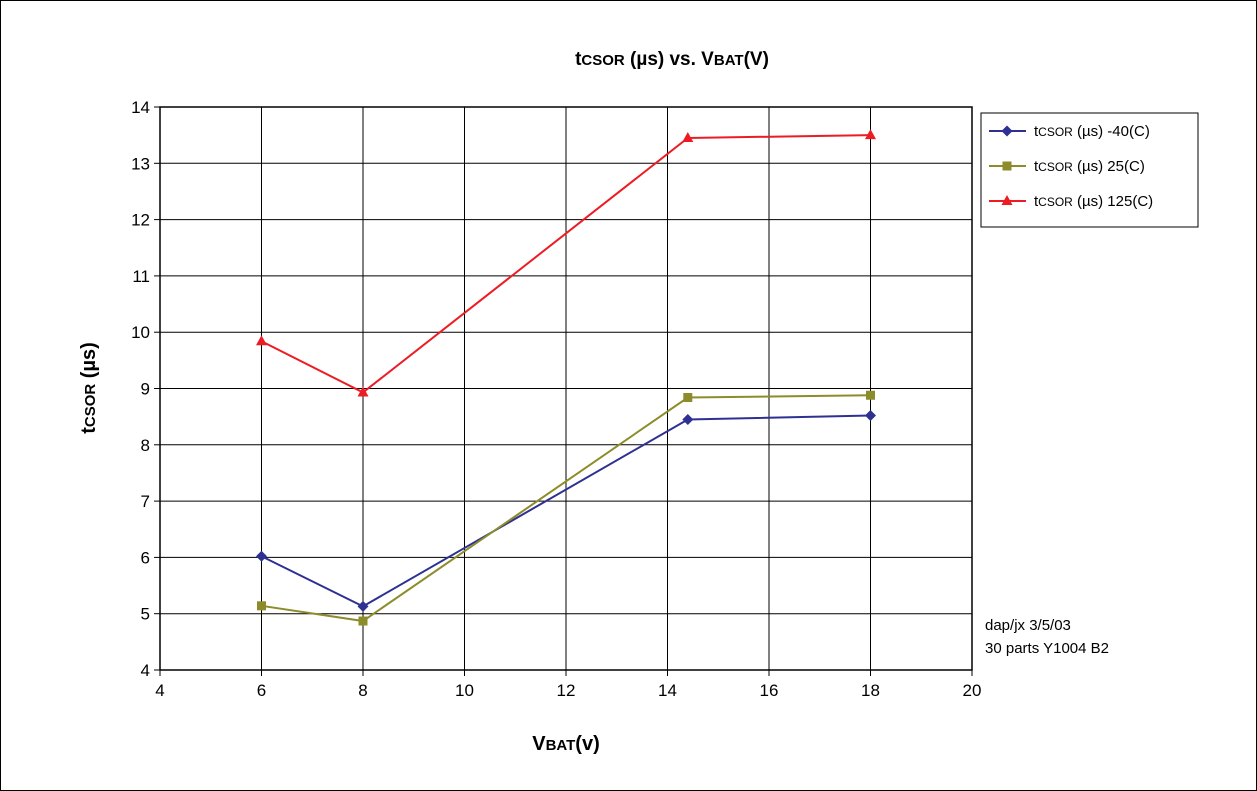 The width and height of the screenshot is (1257, 791). What do you see at coordinates (561, 745) in the screenshot?
I see `xlabel-bat: BAT` at bounding box center [561, 745].